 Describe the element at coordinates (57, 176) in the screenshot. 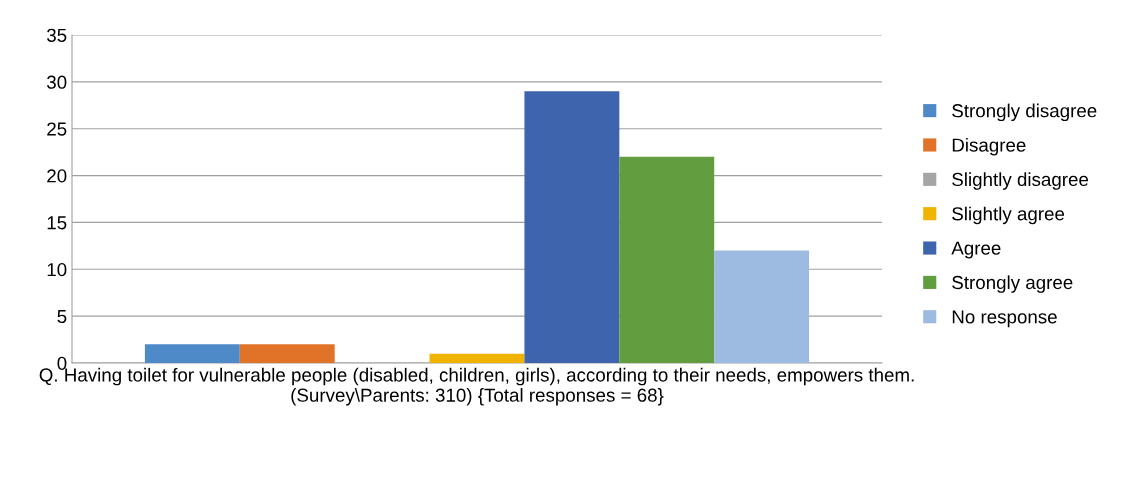

I see `y-tick-label: 20` at that location.